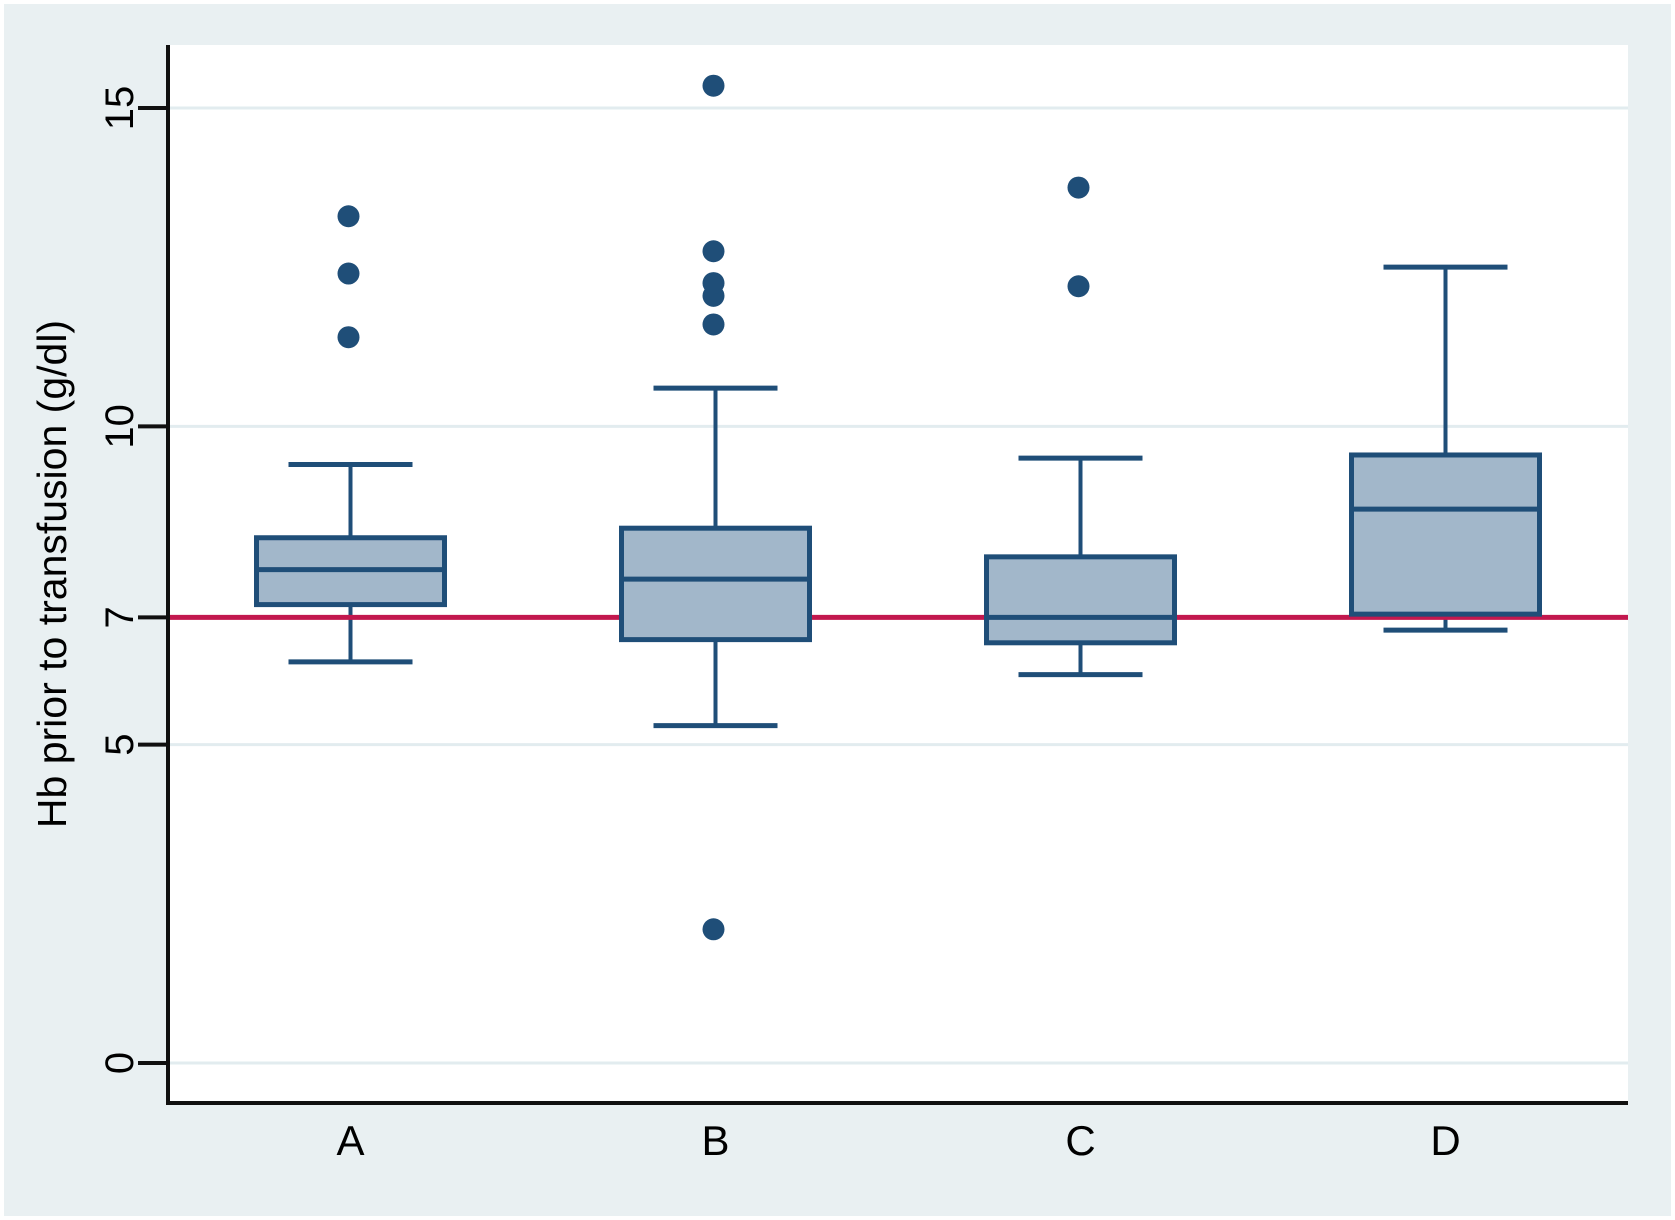 This screenshot has height=1220, width=1675. Describe the element at coordinates (120, 745) in the screenshot. I see `y-tick-label-5: 5` at that location.